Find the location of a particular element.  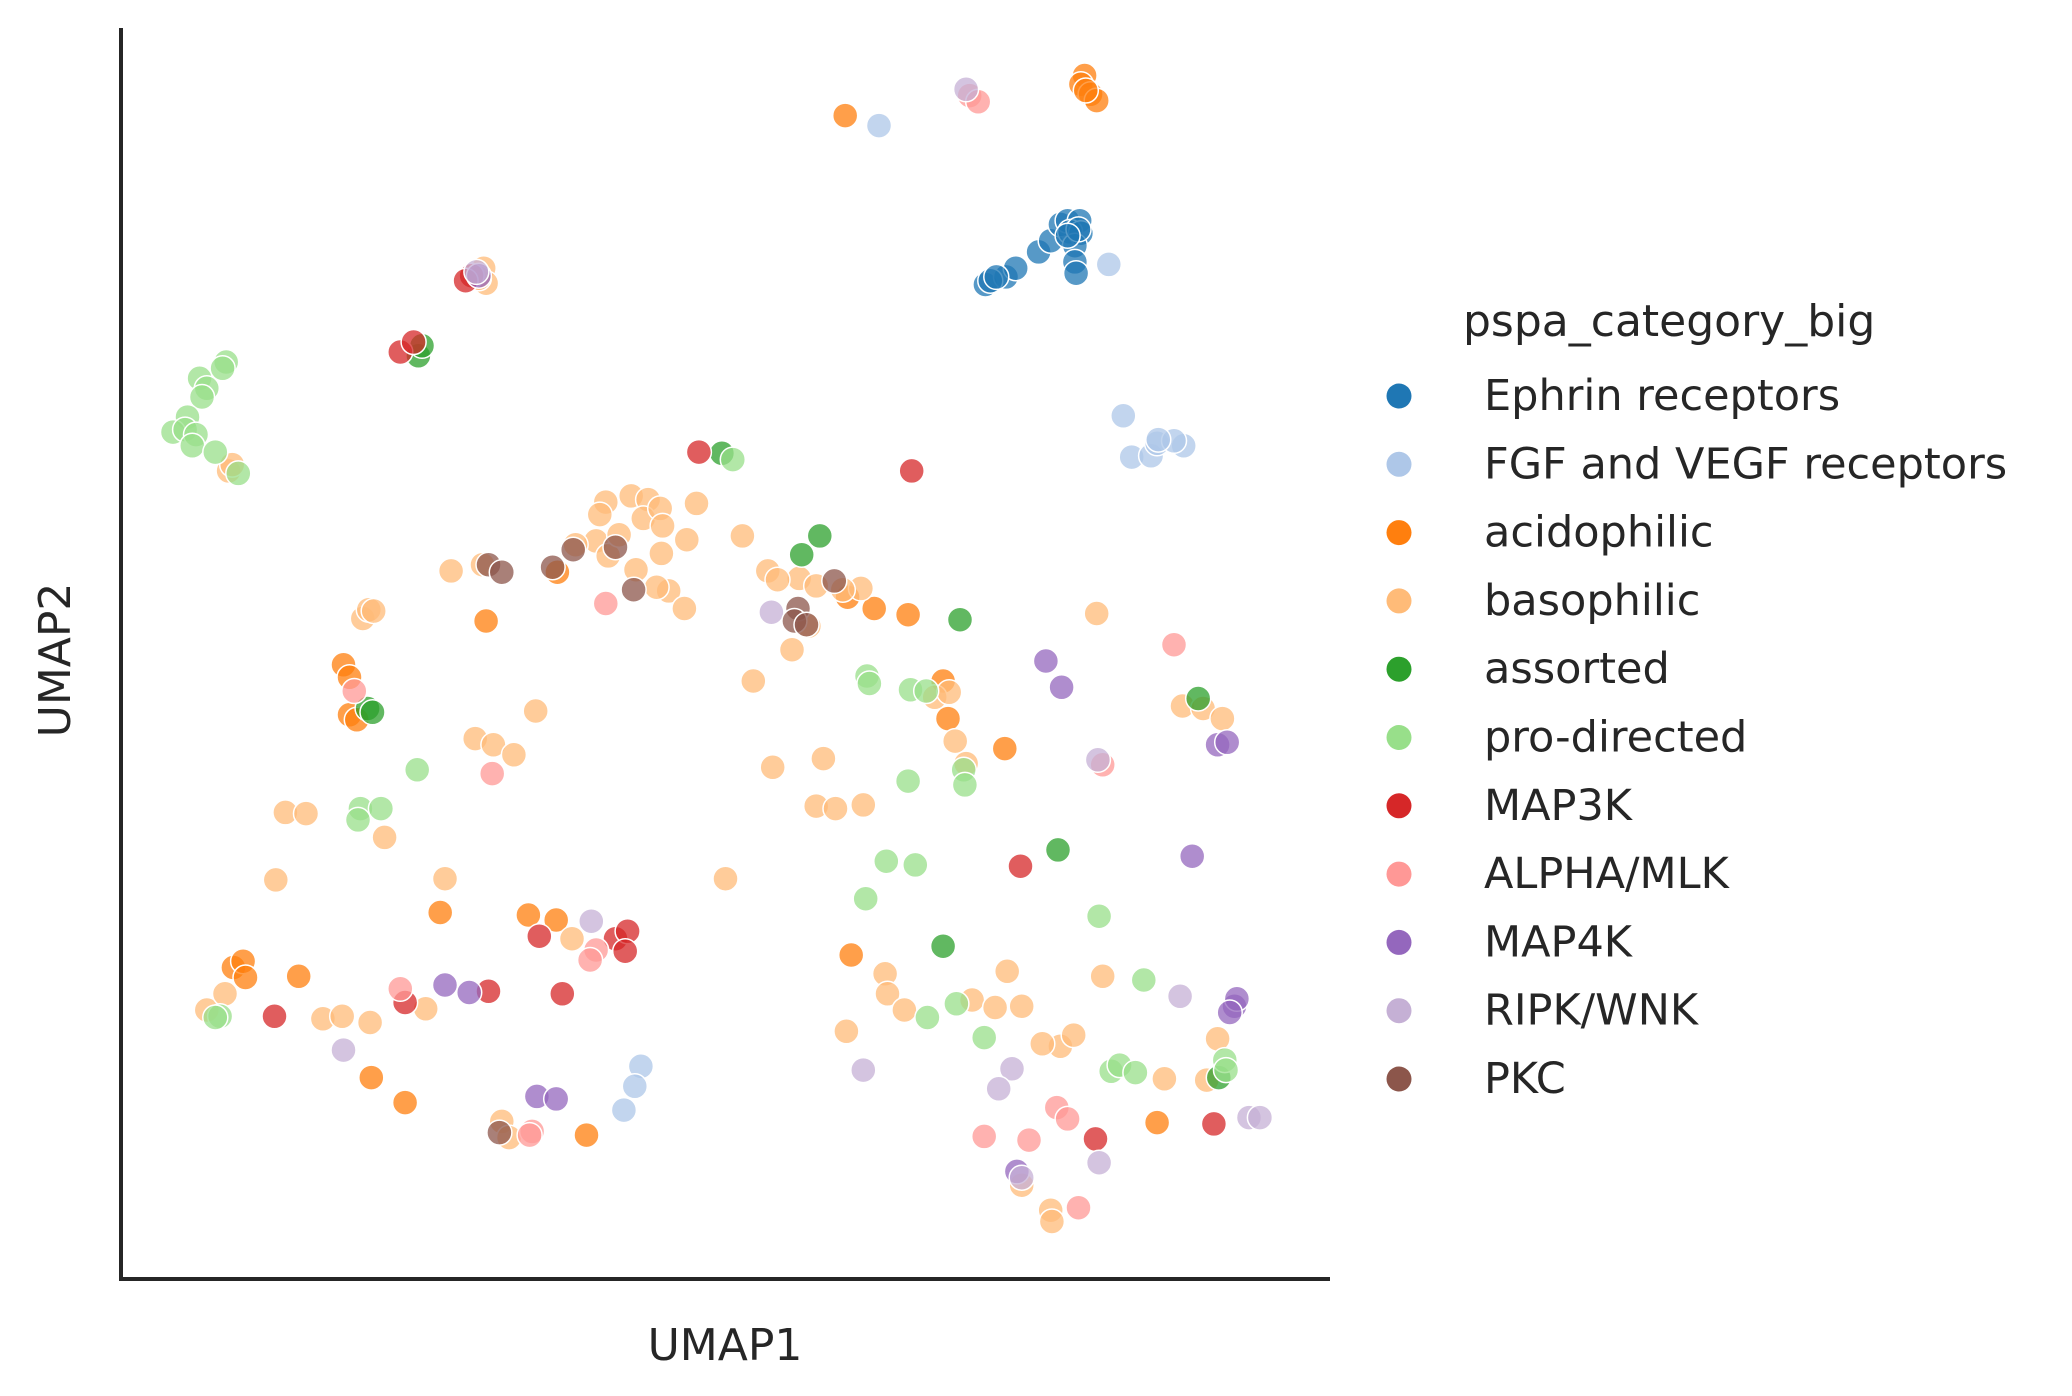

legend-marker-pkc is located at coordinates (1399, 1079).